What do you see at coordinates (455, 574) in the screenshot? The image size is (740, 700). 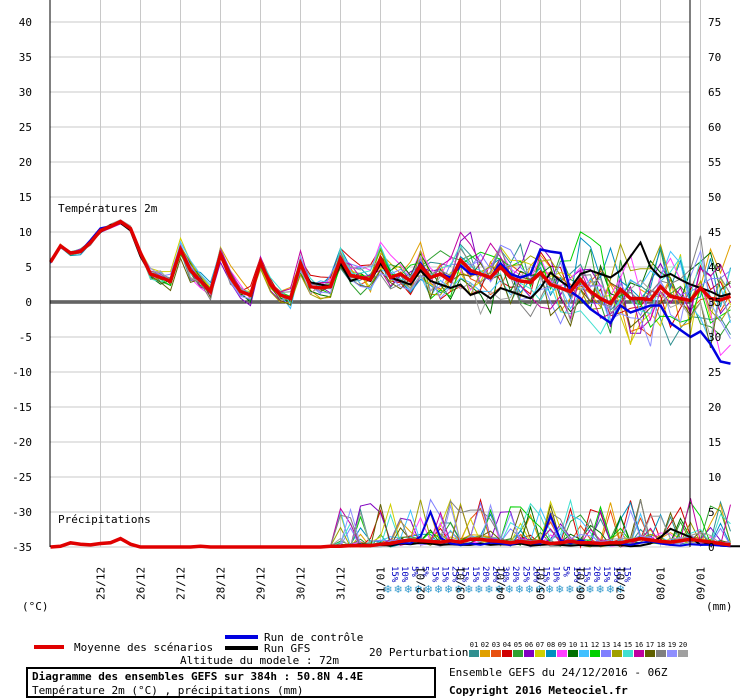 I see `snow-probability-label: 25%` at bounding box center [455, 574].